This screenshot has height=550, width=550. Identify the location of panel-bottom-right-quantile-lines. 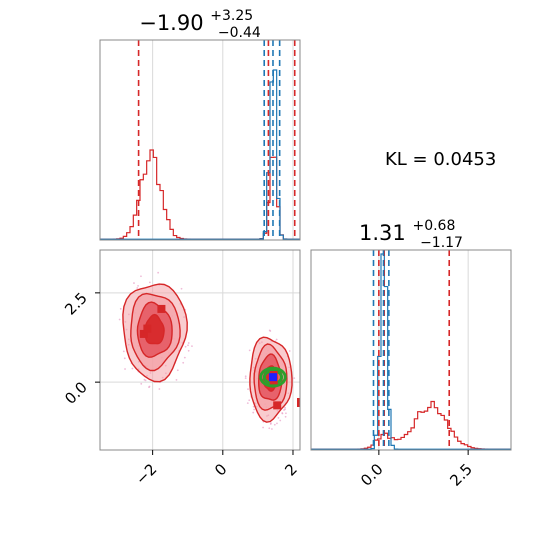
(411, 350).